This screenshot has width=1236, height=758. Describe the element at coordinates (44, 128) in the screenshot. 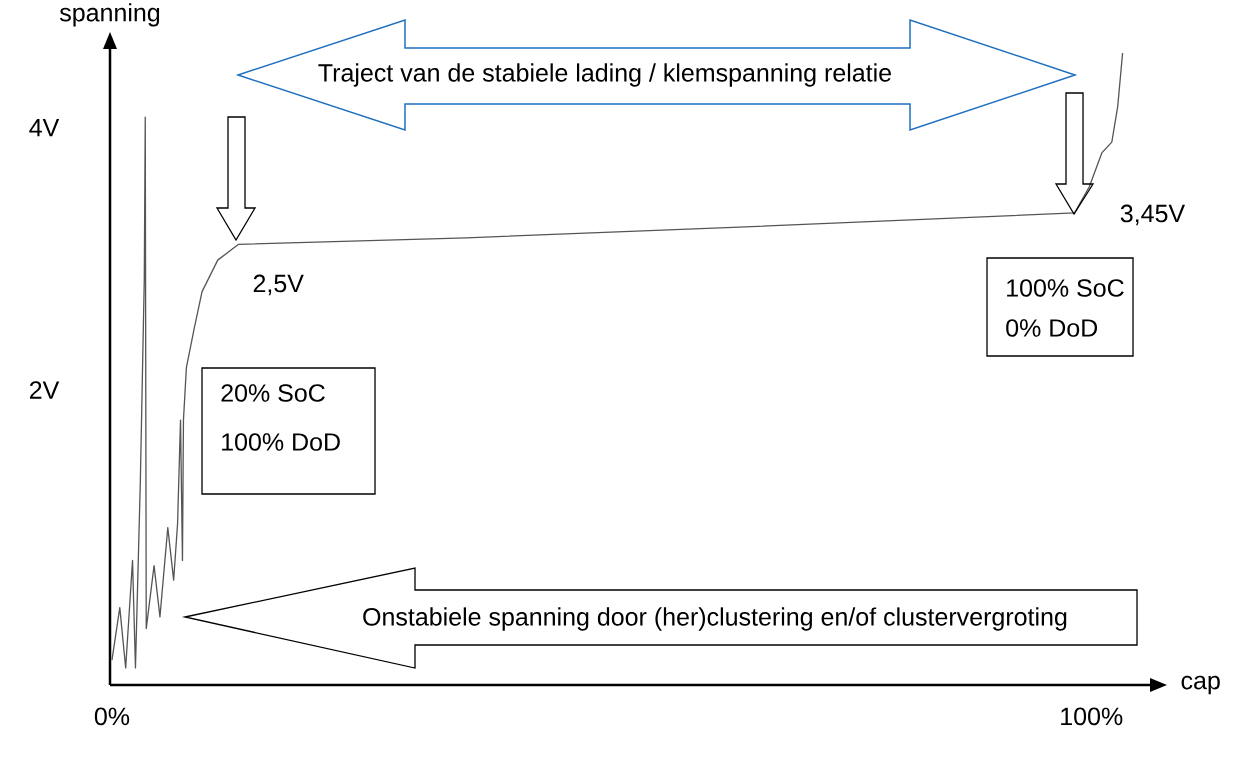

I see `y-tick-label: 4V` at that location.